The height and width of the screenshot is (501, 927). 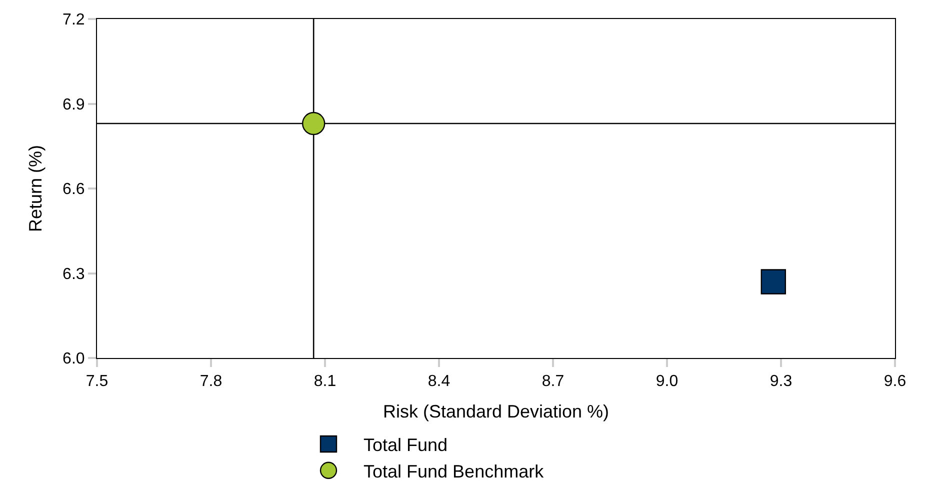 What do you see at coordinates (73, 20) in the screenshot?
I see `y-tick-label: 7.2` at bounding box center [73, 20].